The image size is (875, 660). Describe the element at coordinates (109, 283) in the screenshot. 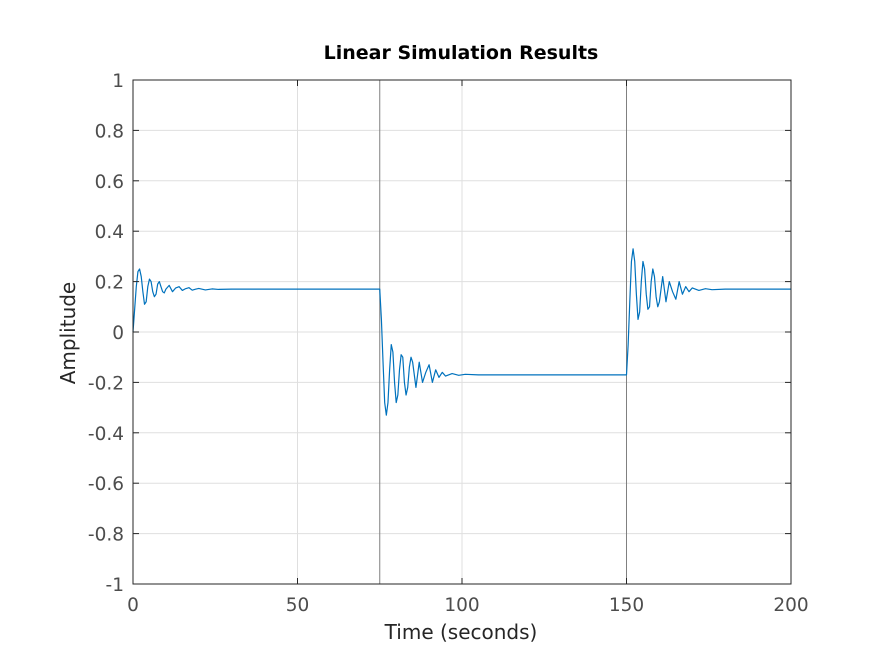

I see `y-tick-label: 0.2` at that location.